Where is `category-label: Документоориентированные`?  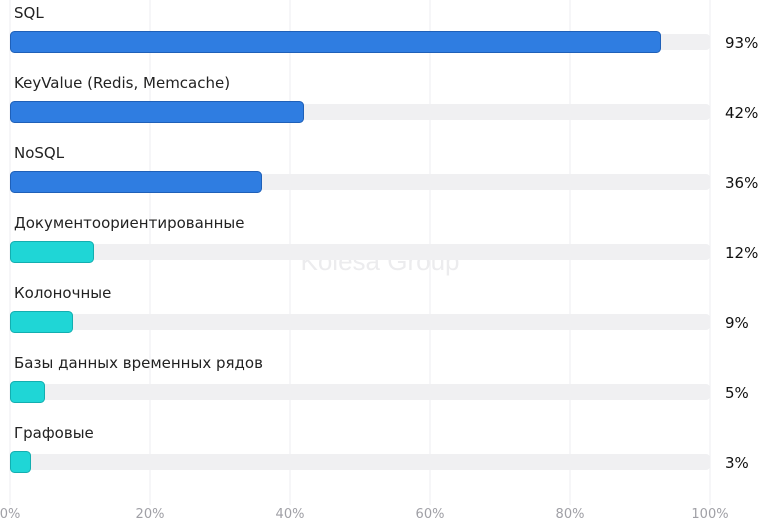 category-label: Документоориентированные is located at coordinates (129, 223).